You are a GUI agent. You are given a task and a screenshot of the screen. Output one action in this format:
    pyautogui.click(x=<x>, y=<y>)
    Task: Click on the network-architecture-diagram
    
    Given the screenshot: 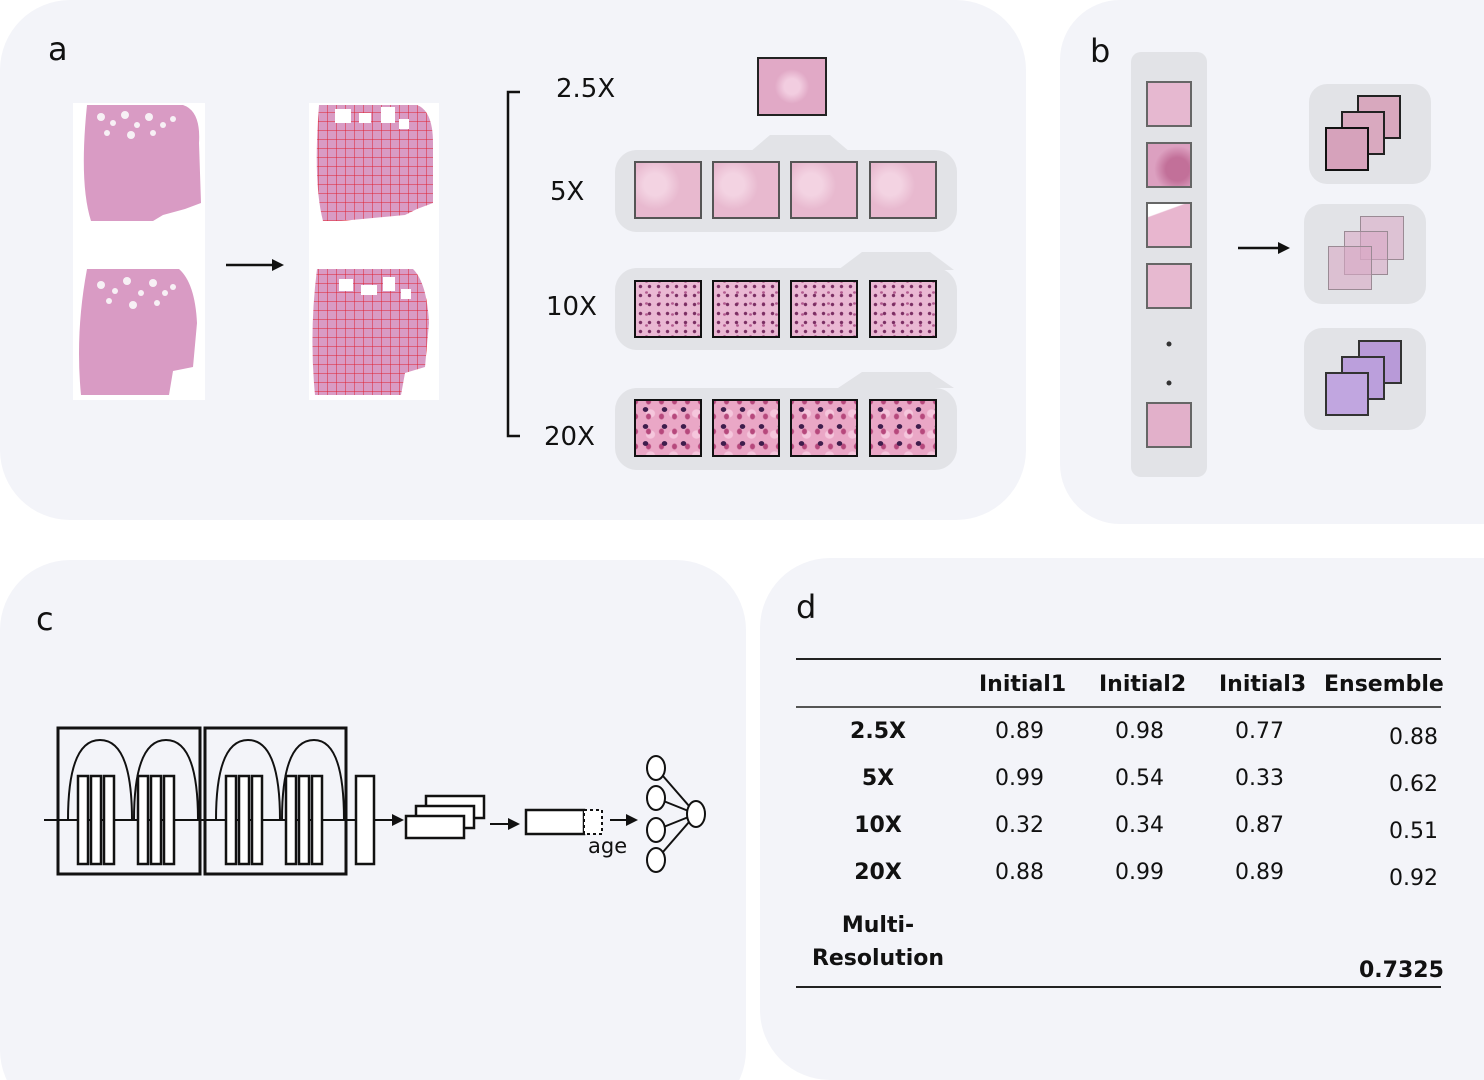 What is the action you would take?
    pyautogui.click(x=375, y=801)
    